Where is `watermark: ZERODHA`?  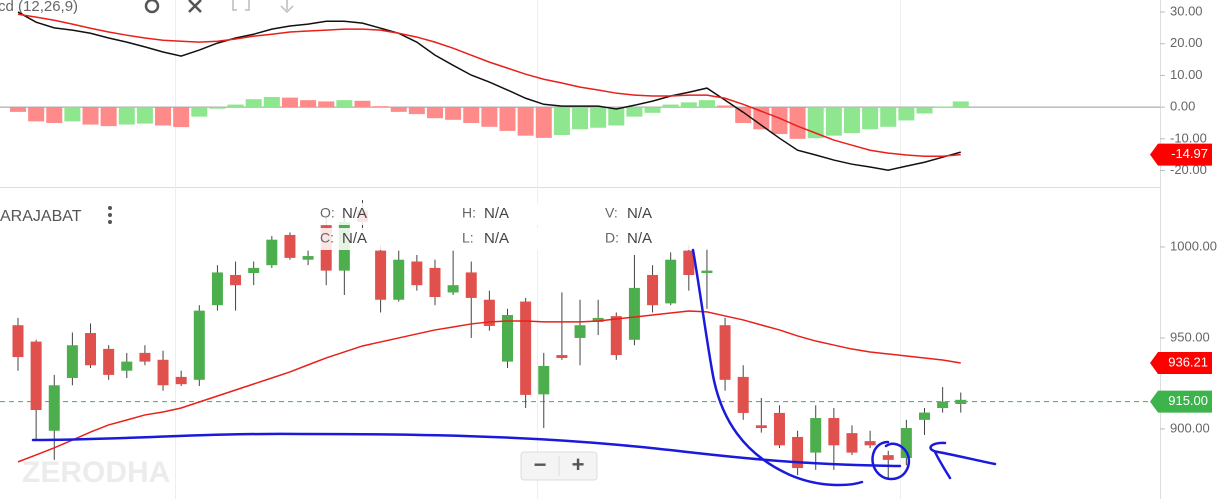
watermark: ZERODHA is located at coordinates (96, 472).